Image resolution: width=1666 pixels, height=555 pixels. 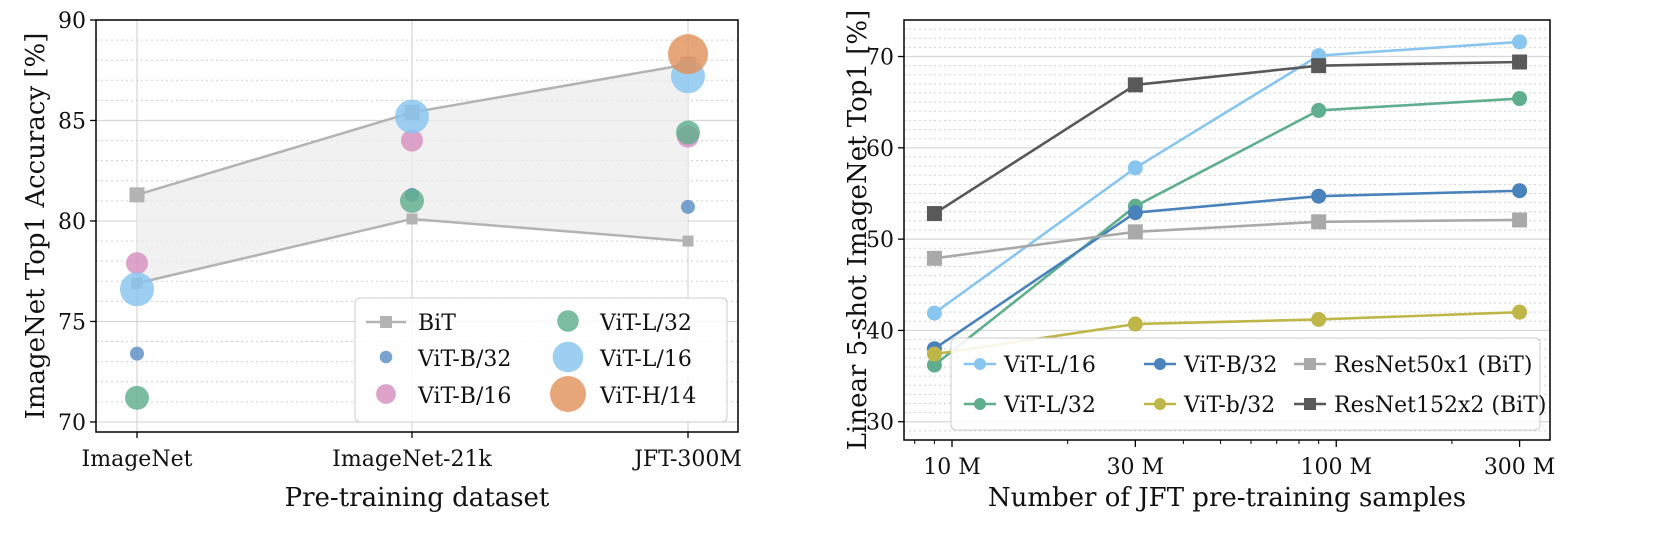 What do you see at coordinates (386, 322) in the screenshot?
I see `legend-bit-marker` at bounding box center [386, 322].